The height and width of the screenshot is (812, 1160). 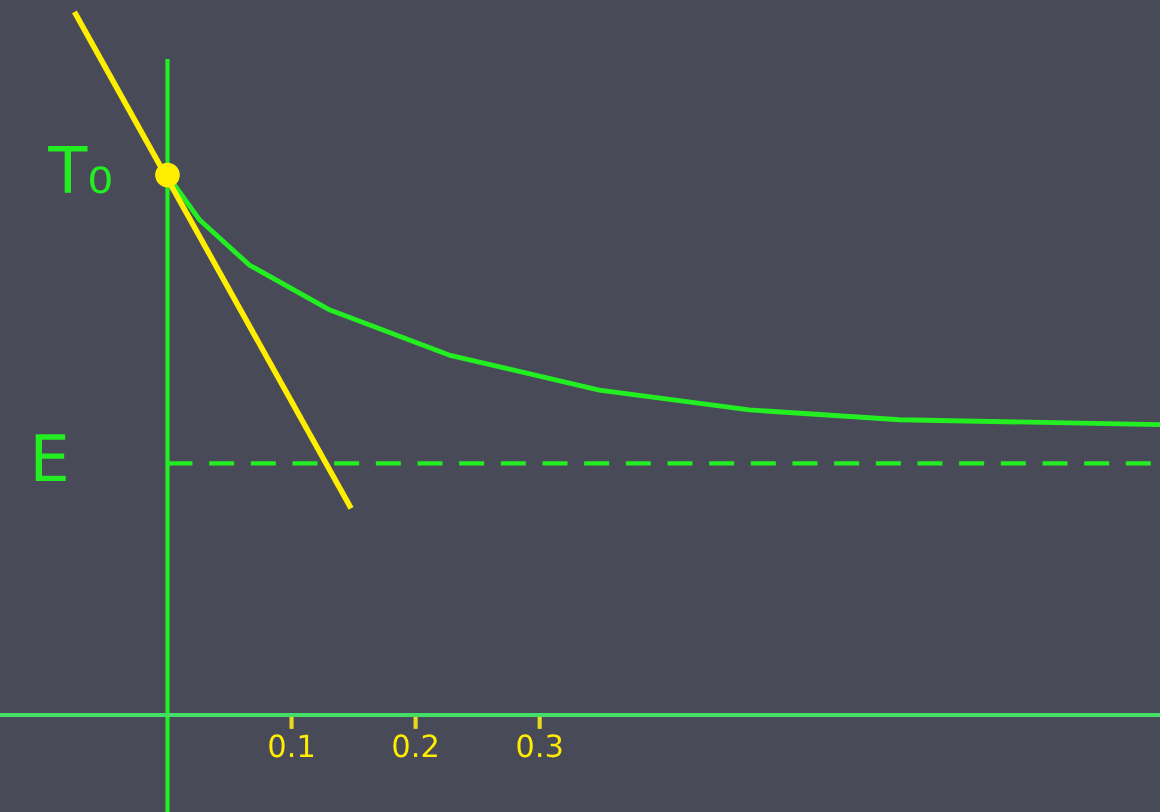 I want to click on annotation: T₀, so click(x=79, y=170).